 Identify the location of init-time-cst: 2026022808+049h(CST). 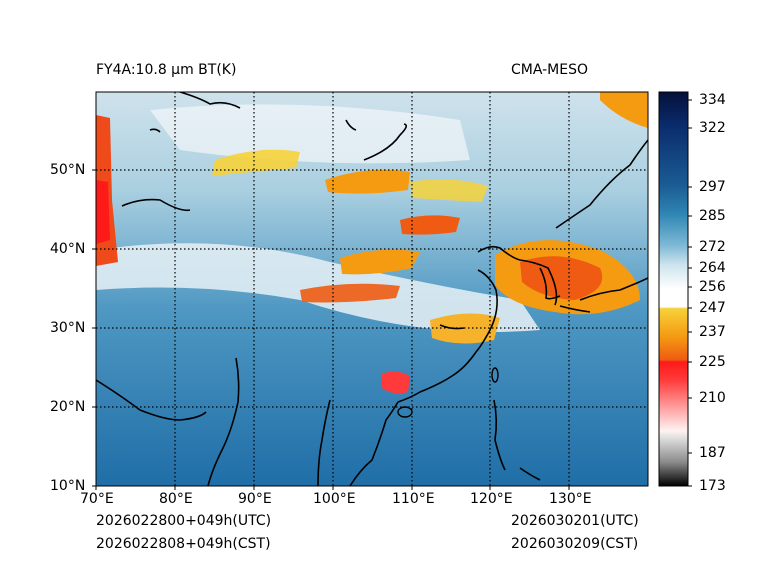
(183, 544).